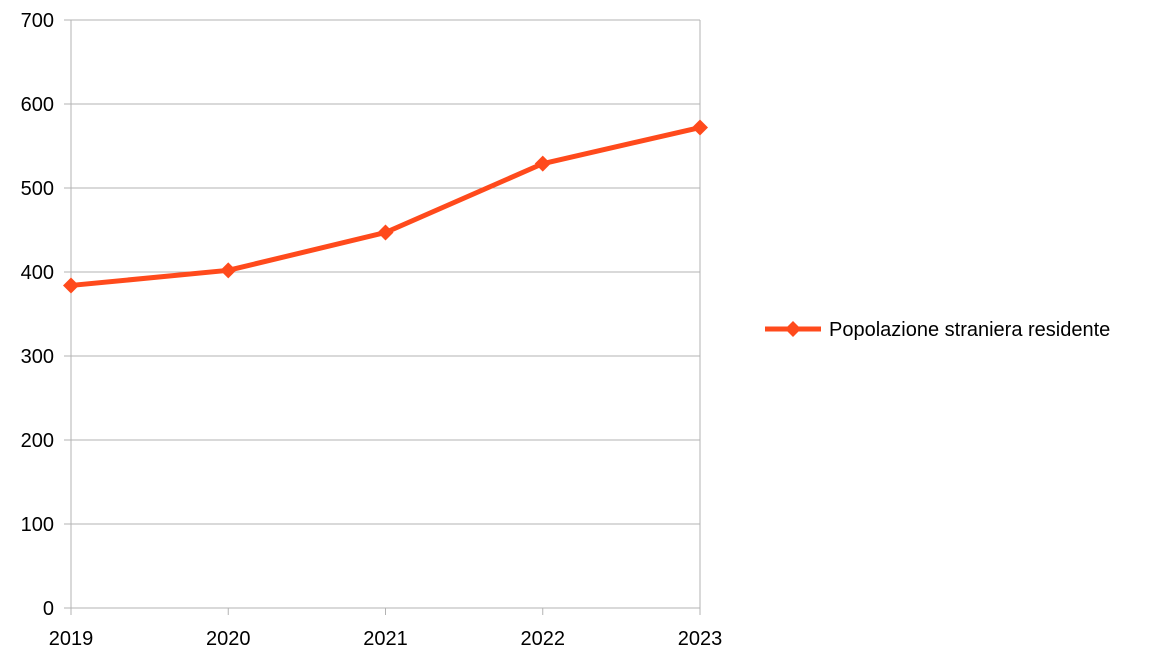 This screenshot has height=657, width=1174. I want to click on legend: Popolazione straniera residente, so click(937, 330).